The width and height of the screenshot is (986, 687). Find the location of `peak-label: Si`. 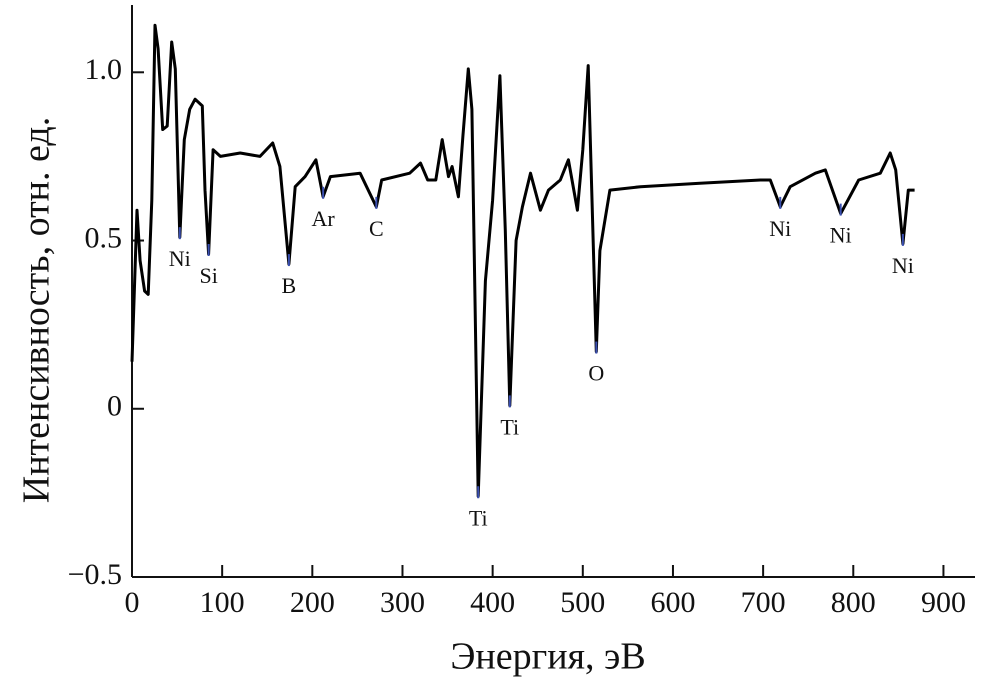

peak-label: Si is located at coordinates (208, 275).